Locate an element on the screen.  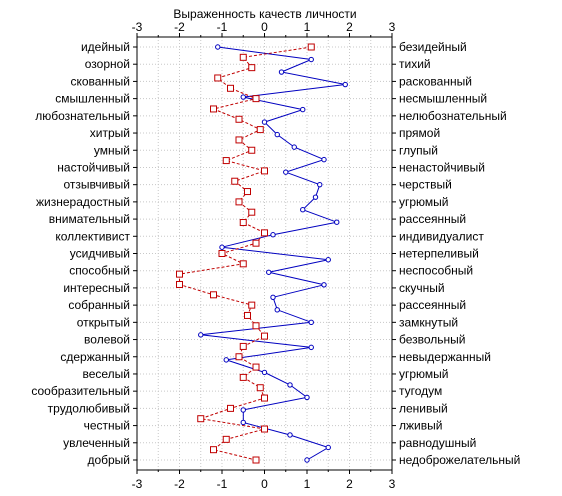
x-tick-label-bottom: 0 is located at coordinates (264, 484).